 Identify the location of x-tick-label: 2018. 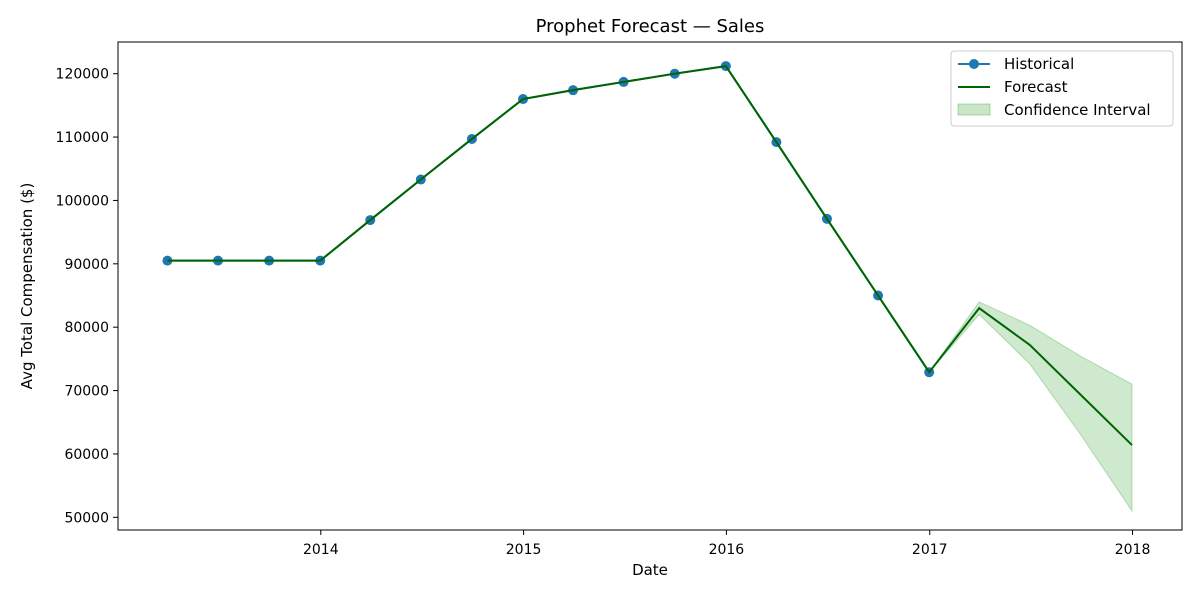
(1133, 550).